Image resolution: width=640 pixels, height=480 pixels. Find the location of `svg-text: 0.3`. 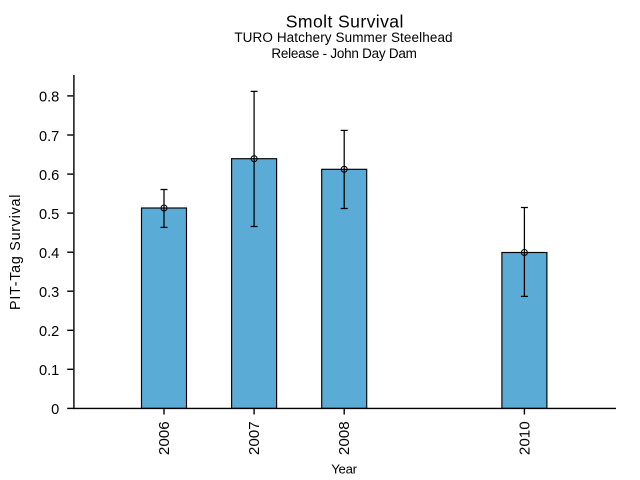

svg-text: 0.3 is located at coordinates (49, 293).